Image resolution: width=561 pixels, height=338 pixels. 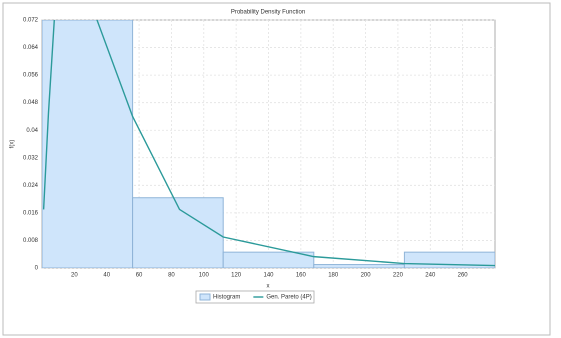 I want to click on y-tick-label: 0.032, so click(x=31, y=158).